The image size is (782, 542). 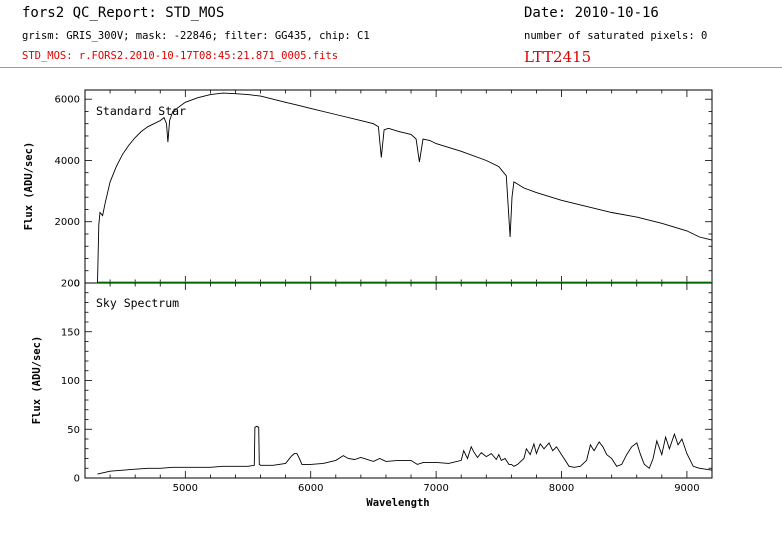 What do you see at coordinates (185, 488) in the screenshot?
I see `sky-spectrum-xtick-label: 5000` at bounding box center [185, 488].